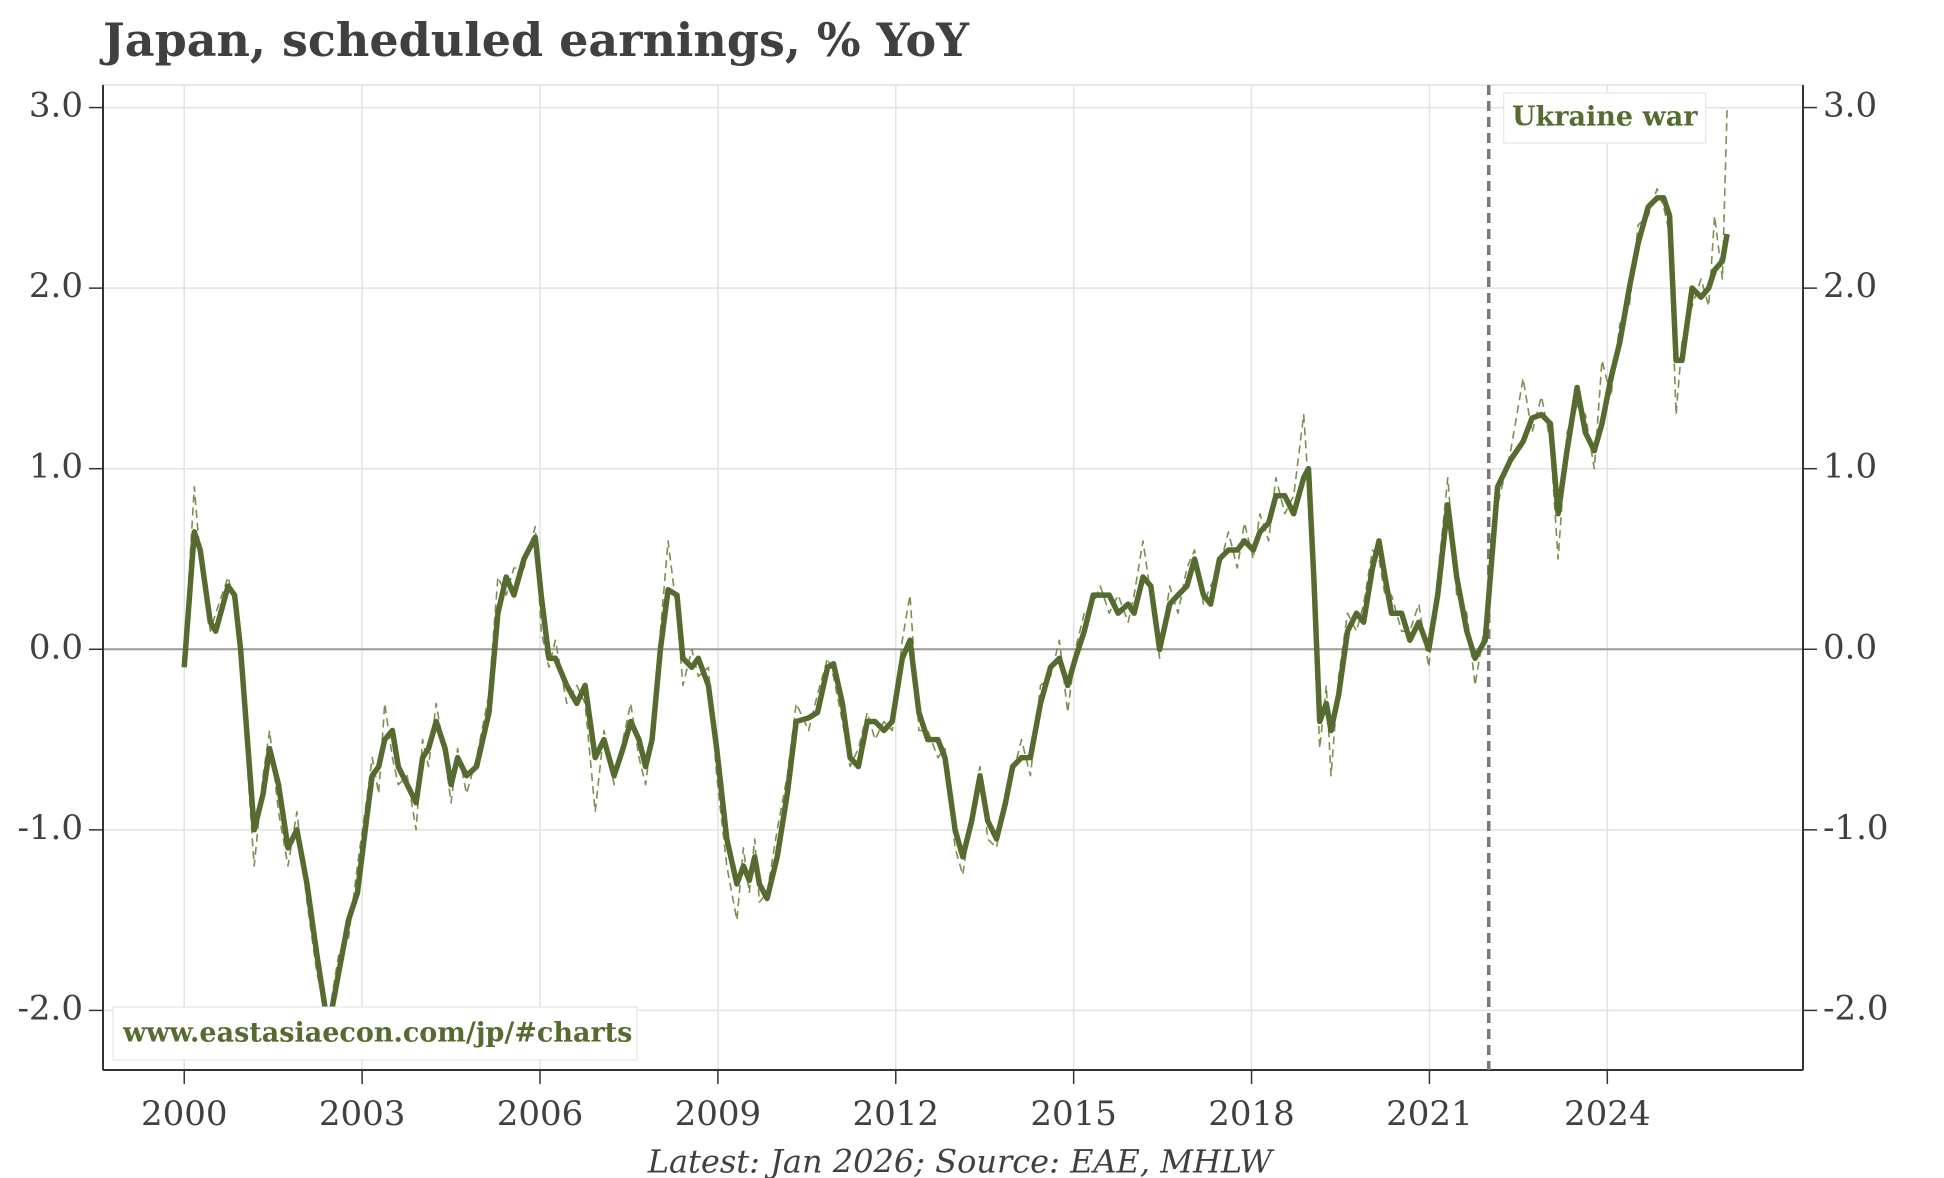 This screenshot has height=1178, width=1944. What do you see at coordinates (1607, 1114) in the screenshot?
I see `x-tick-label: 2024` at bounding box center [1607, 1114].